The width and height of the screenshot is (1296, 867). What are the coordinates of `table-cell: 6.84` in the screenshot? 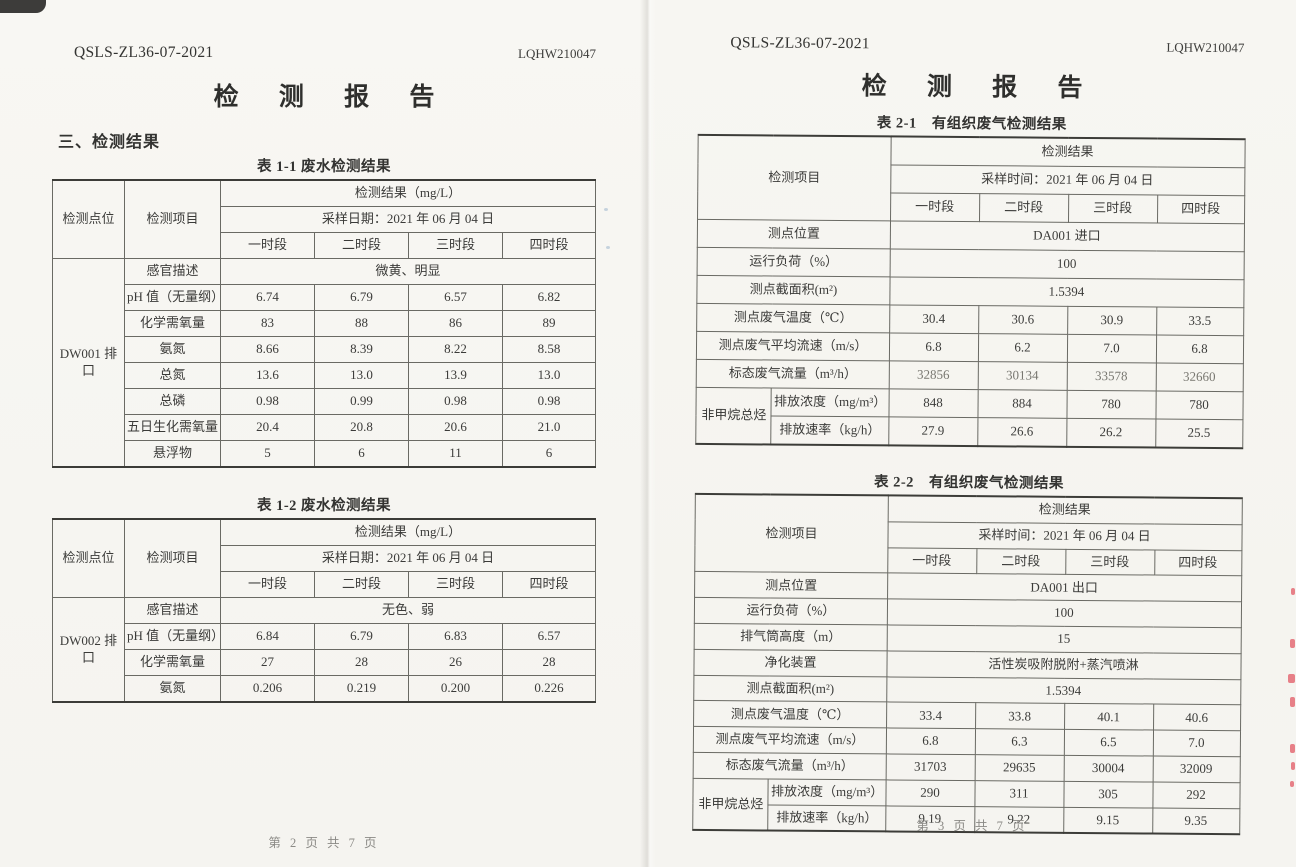 It's located at (267, 636).